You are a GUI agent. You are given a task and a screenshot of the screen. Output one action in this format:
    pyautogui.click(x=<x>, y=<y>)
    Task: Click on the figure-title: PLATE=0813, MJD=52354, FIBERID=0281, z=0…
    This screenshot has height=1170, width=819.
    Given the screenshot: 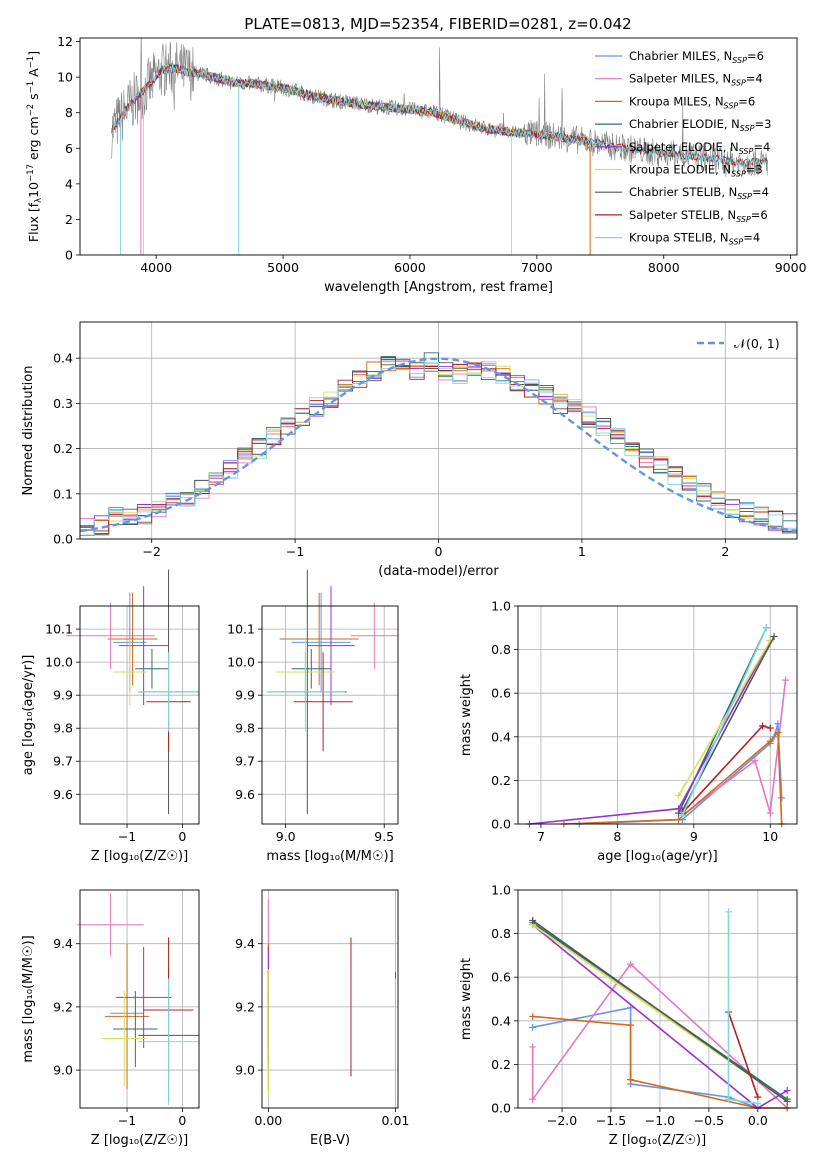 What is the action you would take?
    pyautogui.click(x=437, y=24)
    